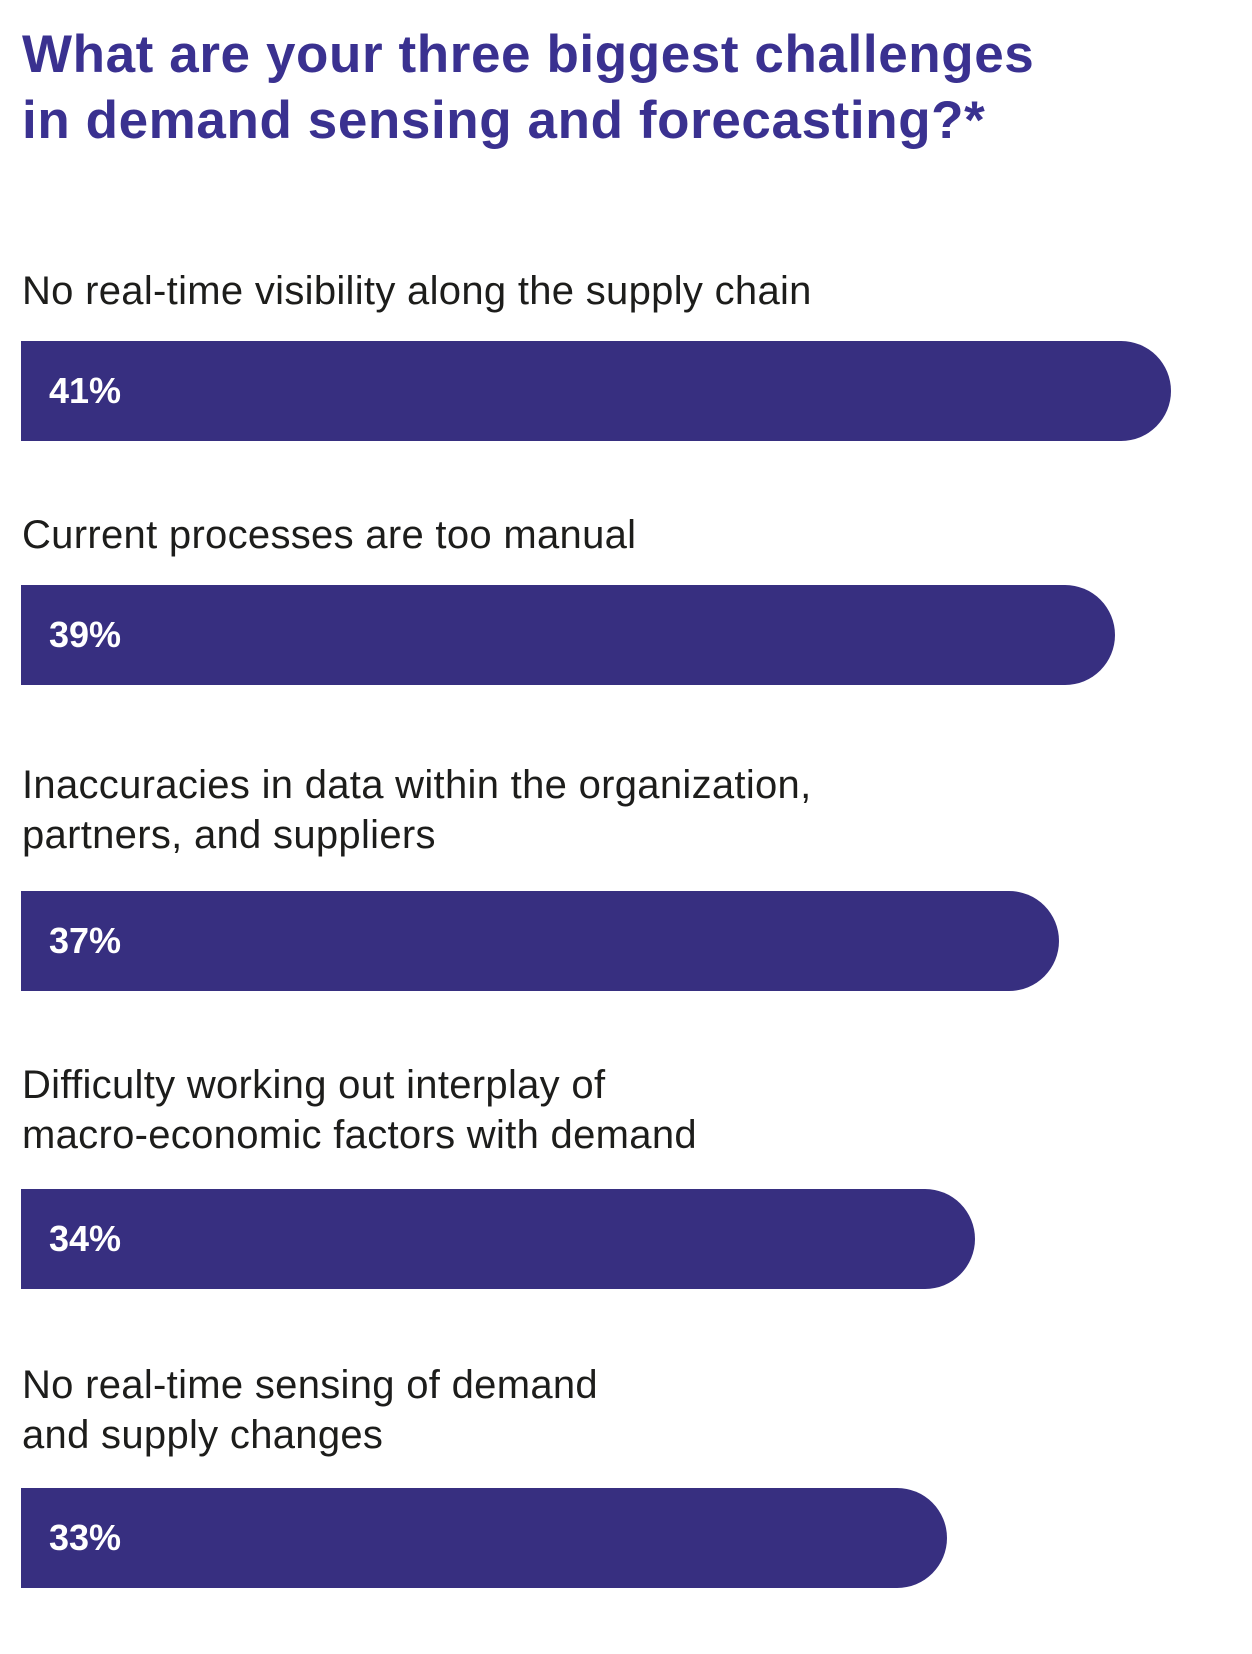  What do you see at coordinates (229, 835) in the screenshot?
I see `category-label-line: partners, and suppliers` at bounding box center [229, 835].